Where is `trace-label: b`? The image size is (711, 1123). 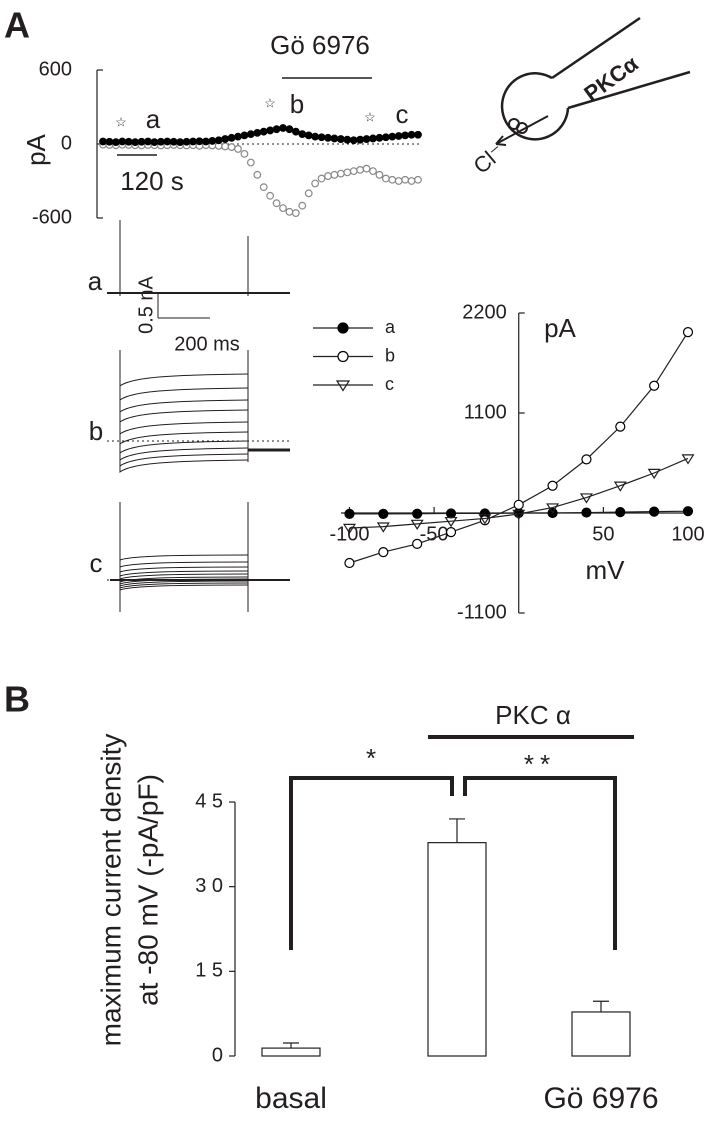
trace-label: b is located at coordinates (96, 431).